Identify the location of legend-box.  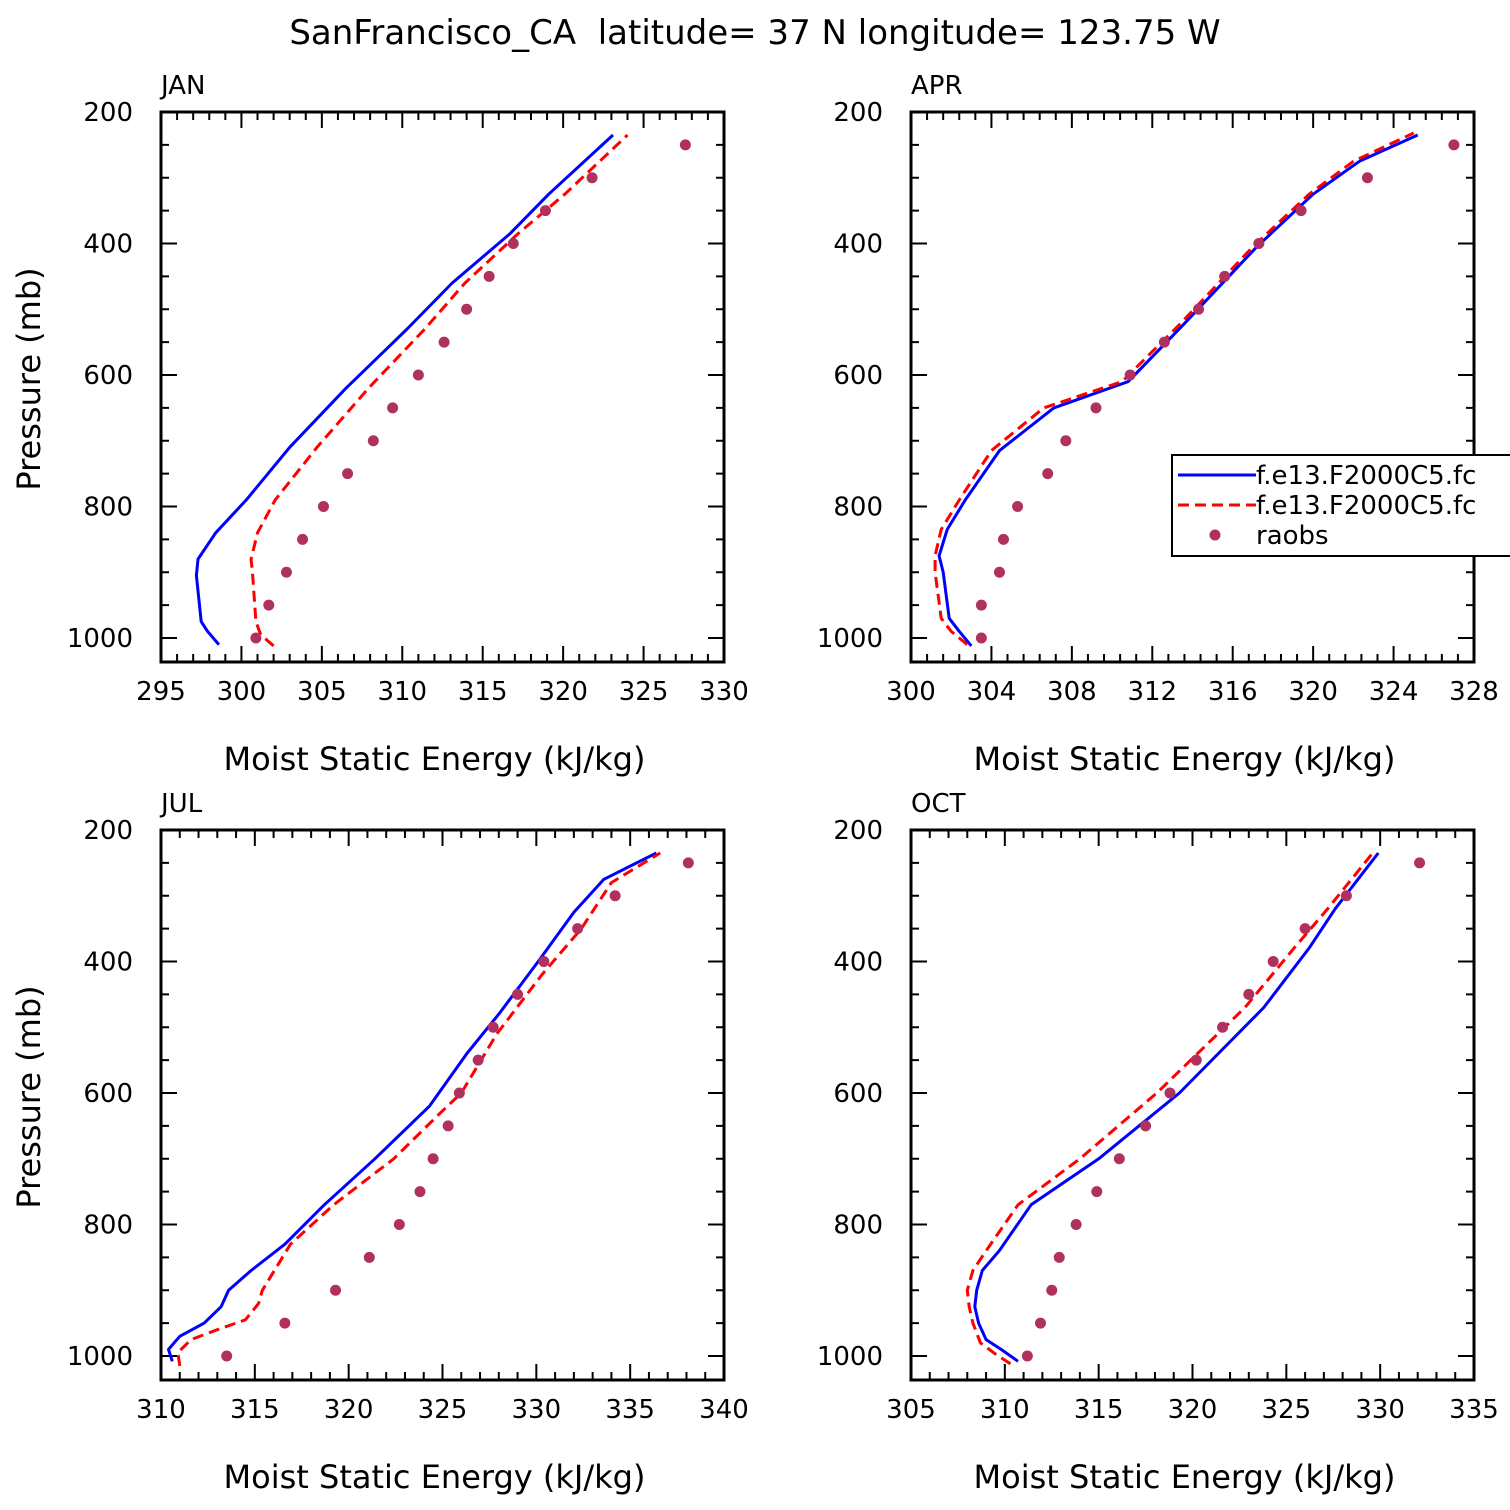
(1340, 505).